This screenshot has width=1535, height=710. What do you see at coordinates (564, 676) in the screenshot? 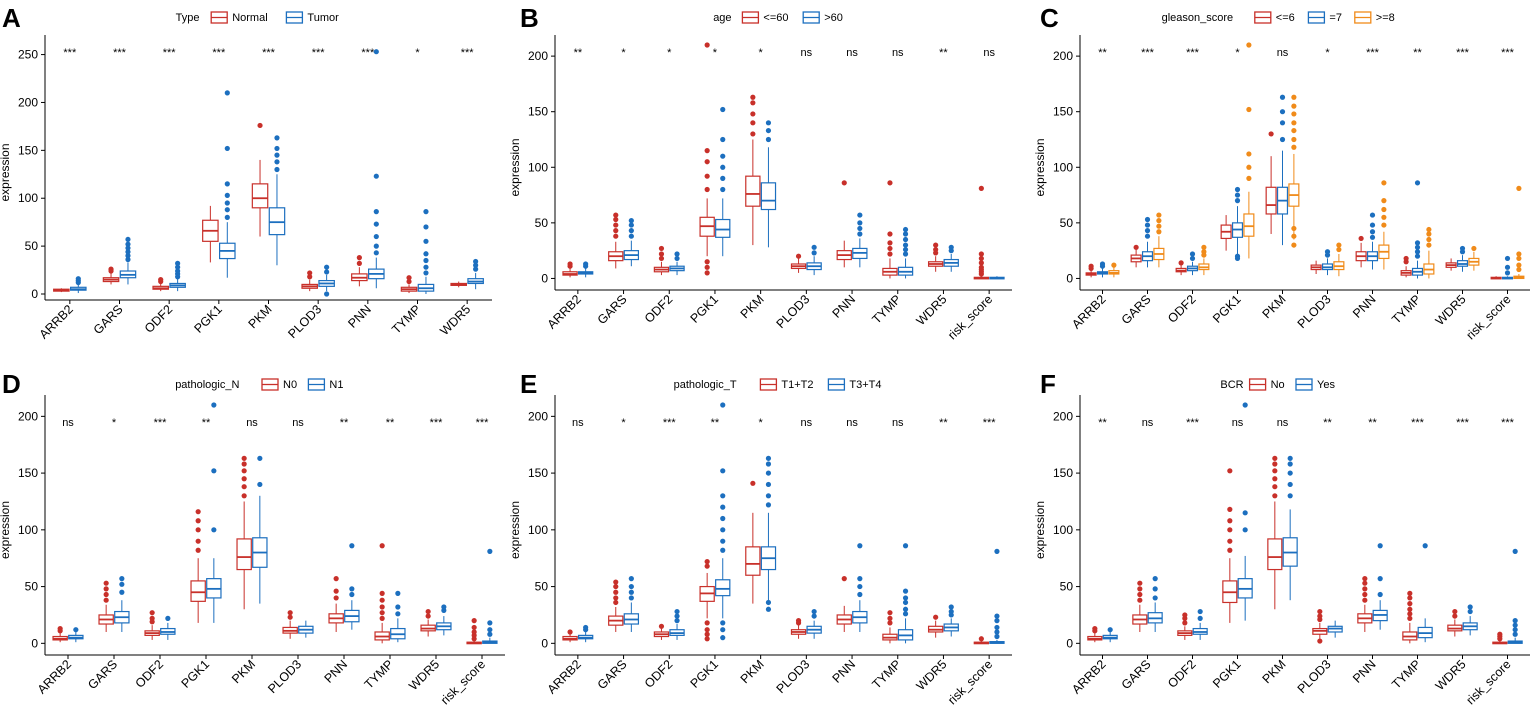
I see `x-tick-label: ARRB2` at bounding box center [564, 676].